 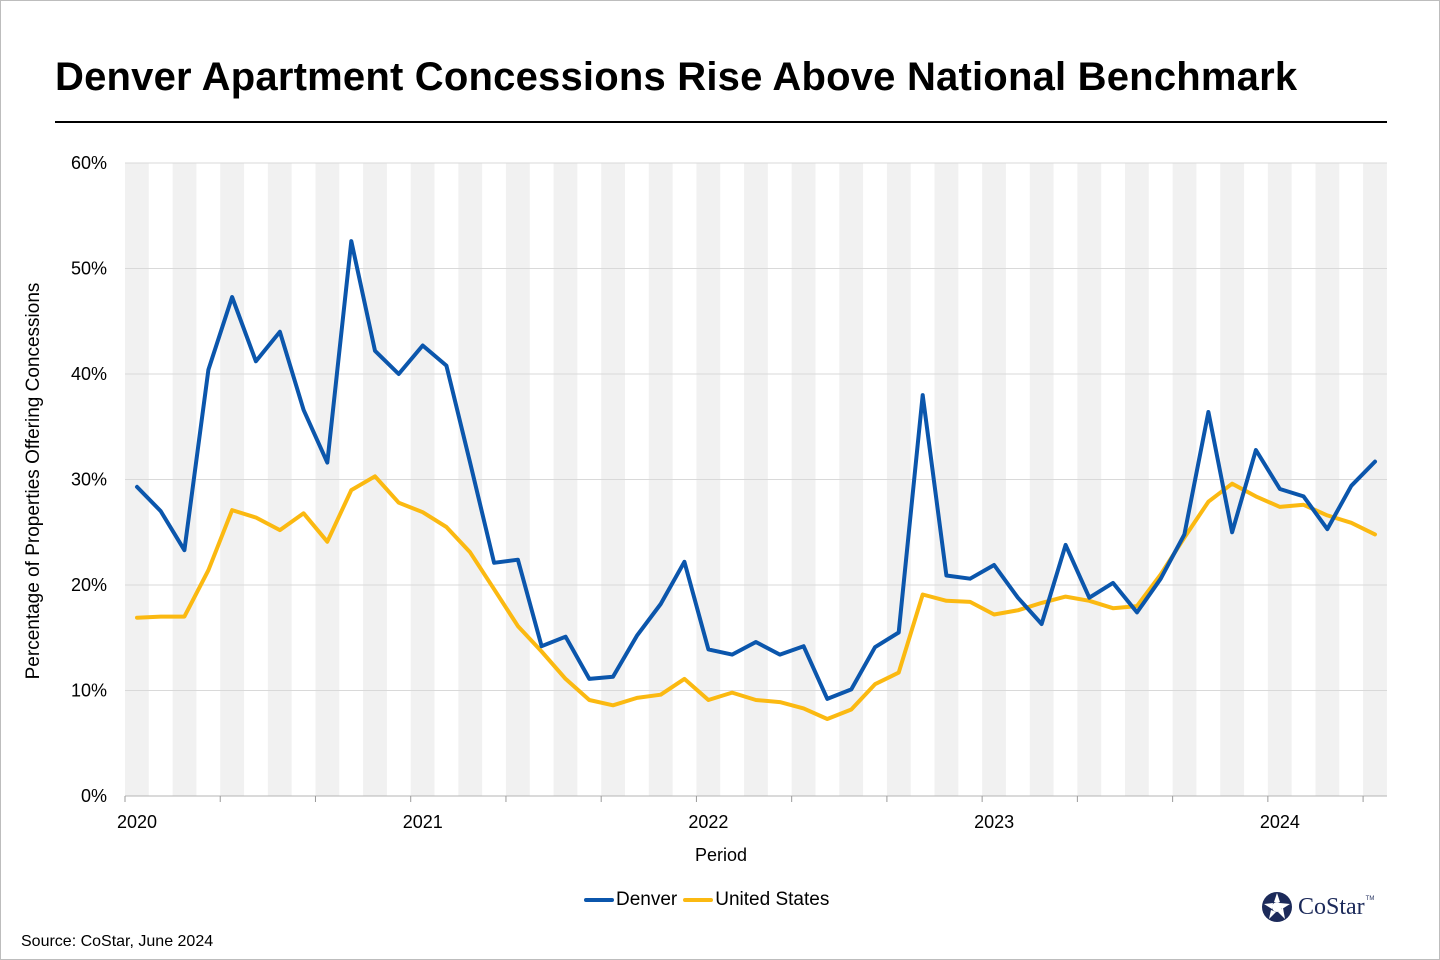 I want to click on y-tick-labels: 0% 10% 20% 30% 40% 50% 60%, so click(x=89, y=479).